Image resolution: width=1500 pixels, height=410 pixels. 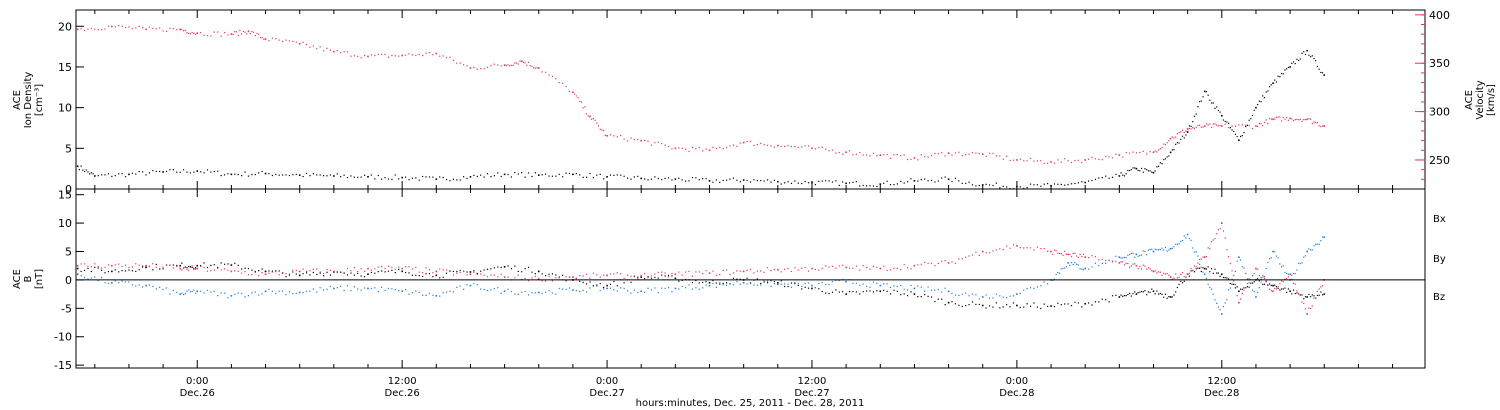 I want to click on y-tick-label: -5, so click(x=66, y=308).